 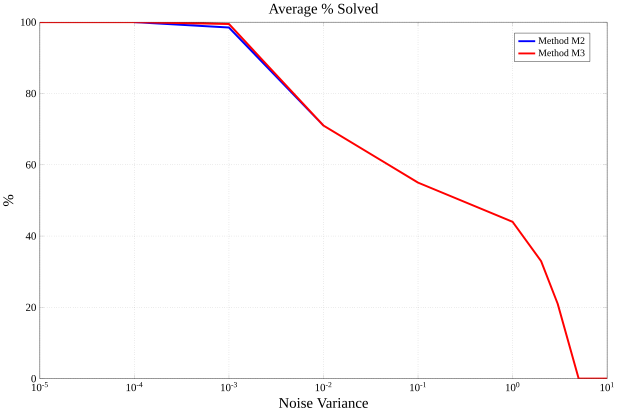 What do you see at coordinates (134, 387) in the screenshot?
I see `x-tick-label: 10$^{-4}$` at bounding box center [134, 387].